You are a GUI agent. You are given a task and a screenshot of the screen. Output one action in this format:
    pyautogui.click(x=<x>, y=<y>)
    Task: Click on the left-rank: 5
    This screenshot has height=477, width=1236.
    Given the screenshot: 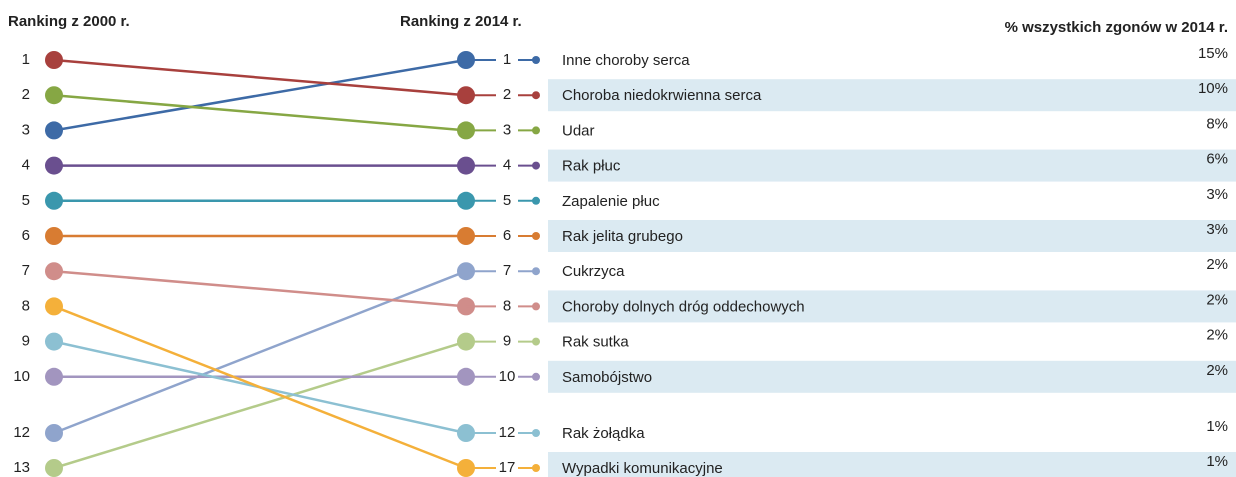 What is the action you would take?
    pyautogui.click(x=26, y=200)
    